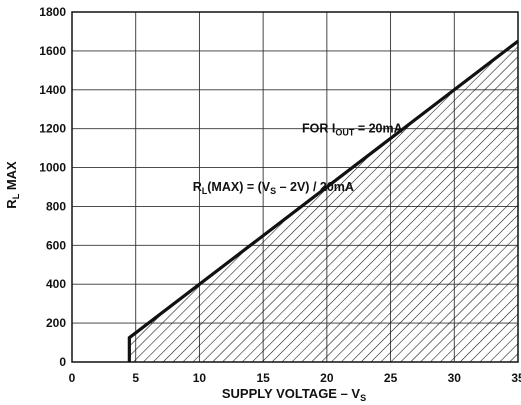 Image resolution: width=521 pixels, height=405 pixels. Describe the element at coordinates (273, 191) in the screenshot. I see `annotation-part: S` at that location.